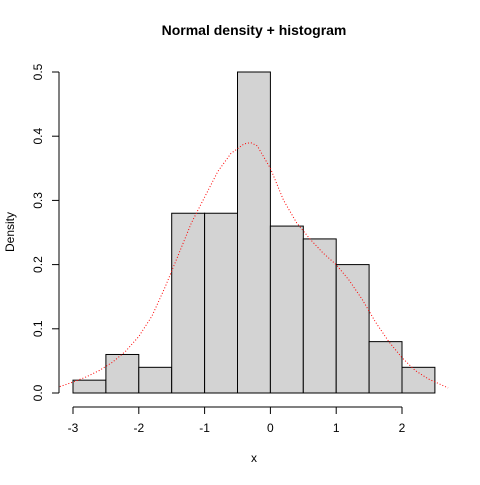 Image resolution: width=480 pixels, height=485 pixels. Describe the element at coordinates (270, 428) in the screenshot. I see `x-tick-label-3: 0` at that location.